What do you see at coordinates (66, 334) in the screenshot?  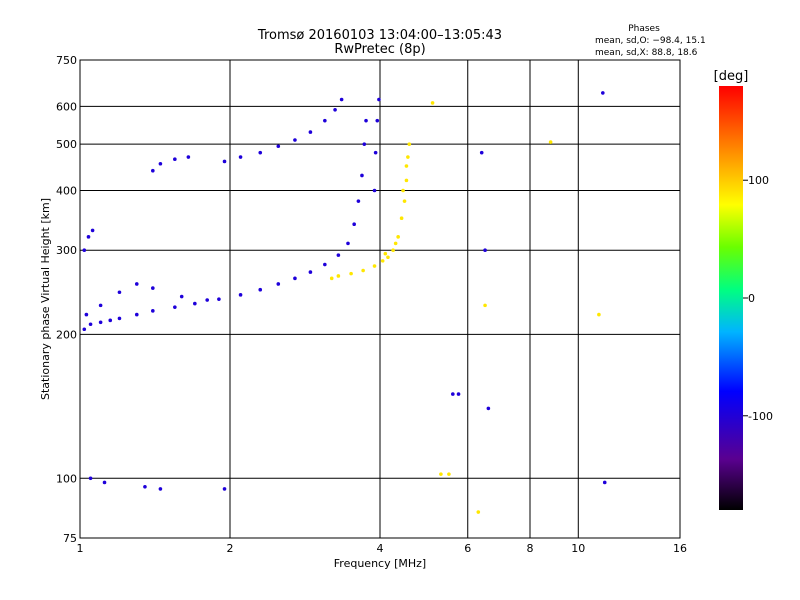 I see `y-tick-label: 200` at bounding box center [66, 334].